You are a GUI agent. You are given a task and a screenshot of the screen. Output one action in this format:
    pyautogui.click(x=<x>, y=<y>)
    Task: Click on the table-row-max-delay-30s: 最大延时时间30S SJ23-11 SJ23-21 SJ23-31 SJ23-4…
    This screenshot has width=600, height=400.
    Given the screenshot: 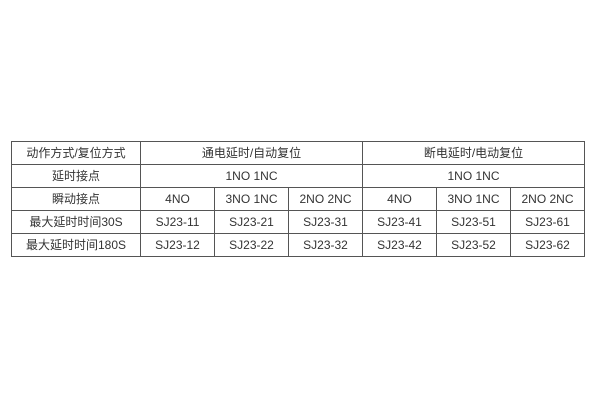 What is the action you would take?
    pyautogui.click(x=298, y=222)
    